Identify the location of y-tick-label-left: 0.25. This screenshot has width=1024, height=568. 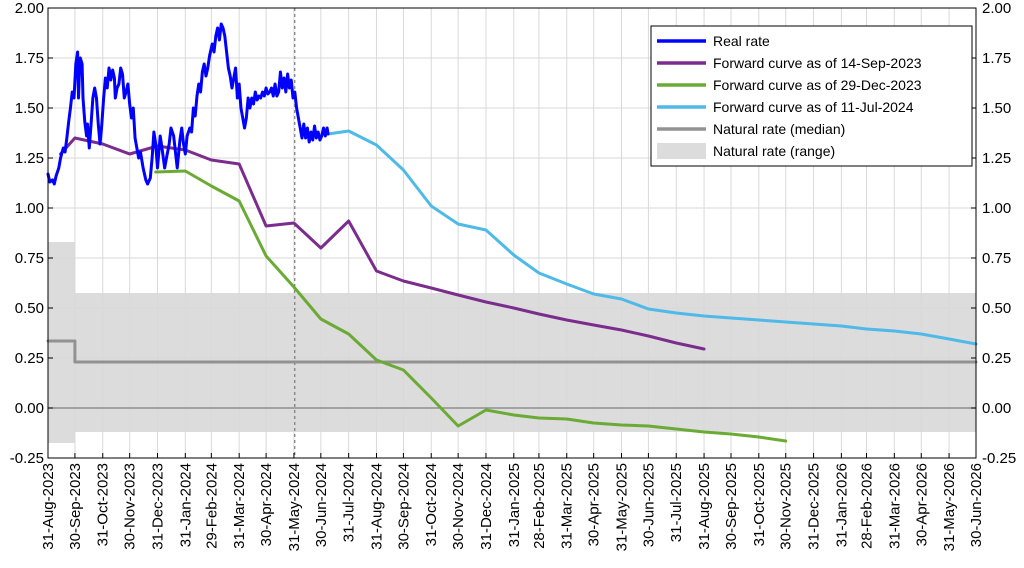
(29, 358).